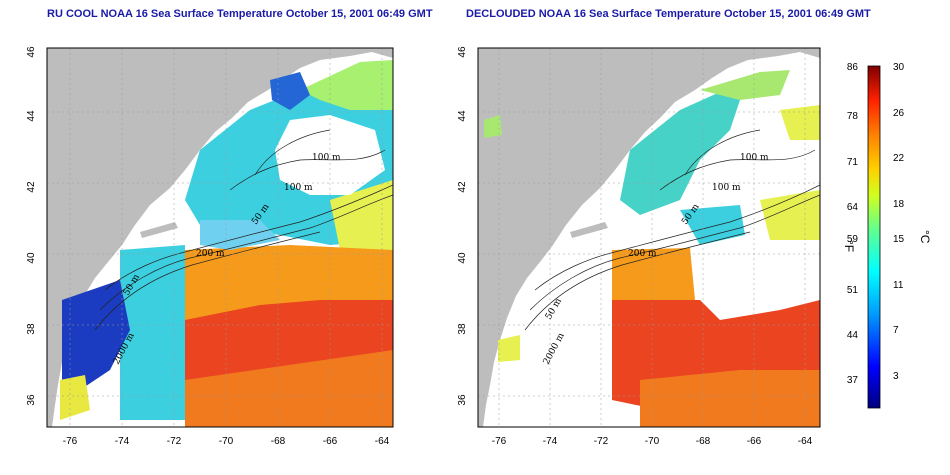 The image size is (950, 475). I want to click on fahrenheit-tick: 59, so click(853, 239).